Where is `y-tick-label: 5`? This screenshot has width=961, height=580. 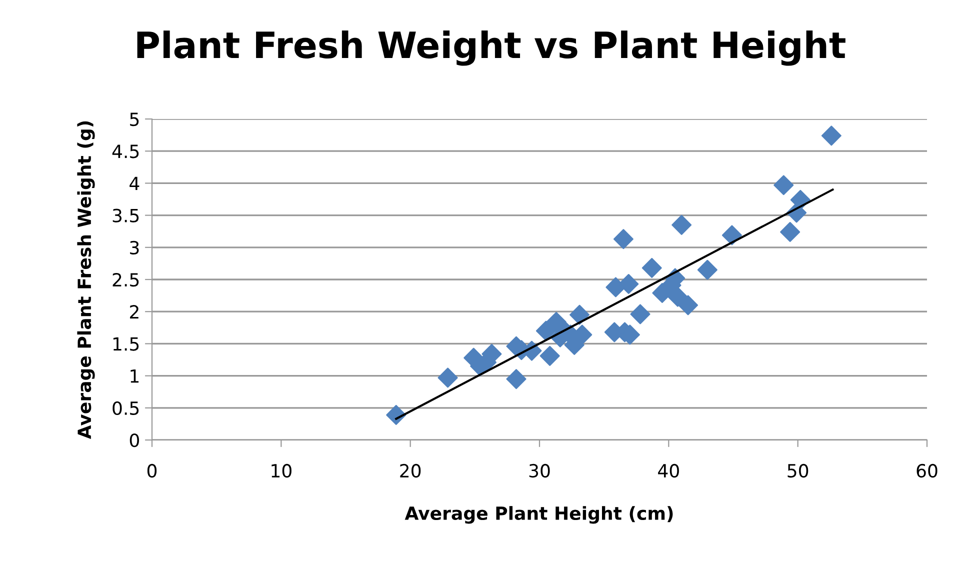 y-tick-label: 5 is located at coordinates (134, 119).